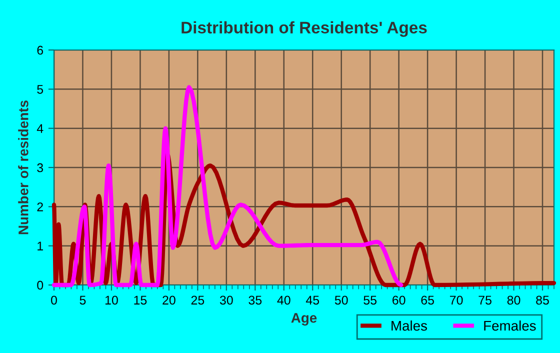 The height and width of the screenshot is (353, 560). What do you see at coordinates (513, 300) in the screenshot?
I see `x-tick-label: 80` at bounding box center [513, 300].